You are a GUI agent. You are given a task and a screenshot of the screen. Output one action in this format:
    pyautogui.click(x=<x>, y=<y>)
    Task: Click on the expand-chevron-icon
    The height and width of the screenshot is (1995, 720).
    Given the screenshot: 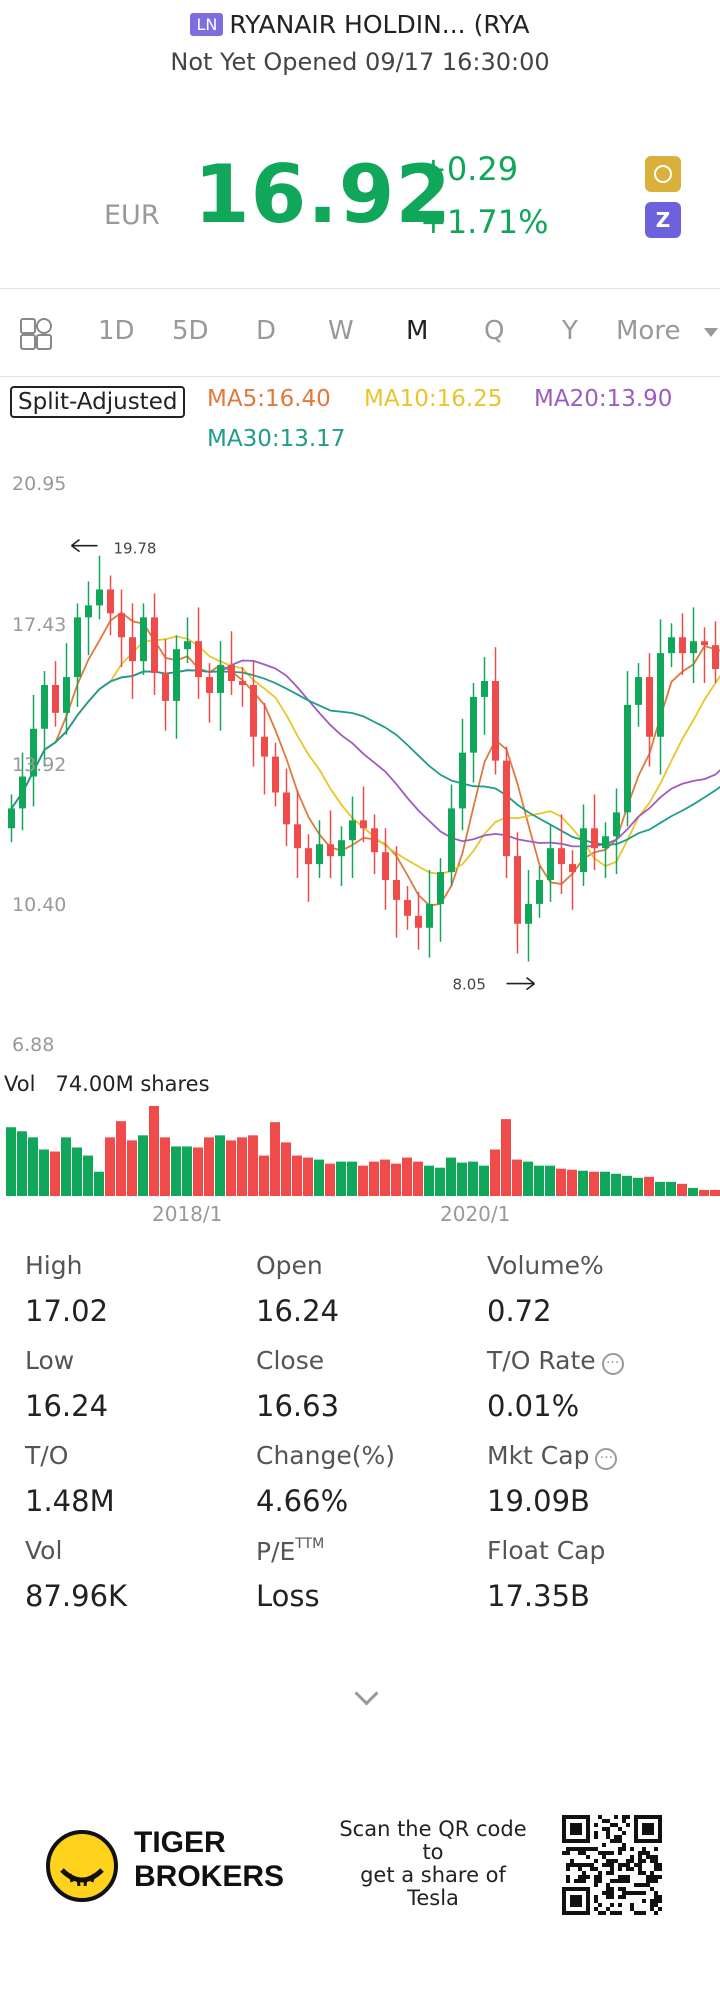 What is the action you would take?
    pyautogui.click(x=366, y=1693)
    